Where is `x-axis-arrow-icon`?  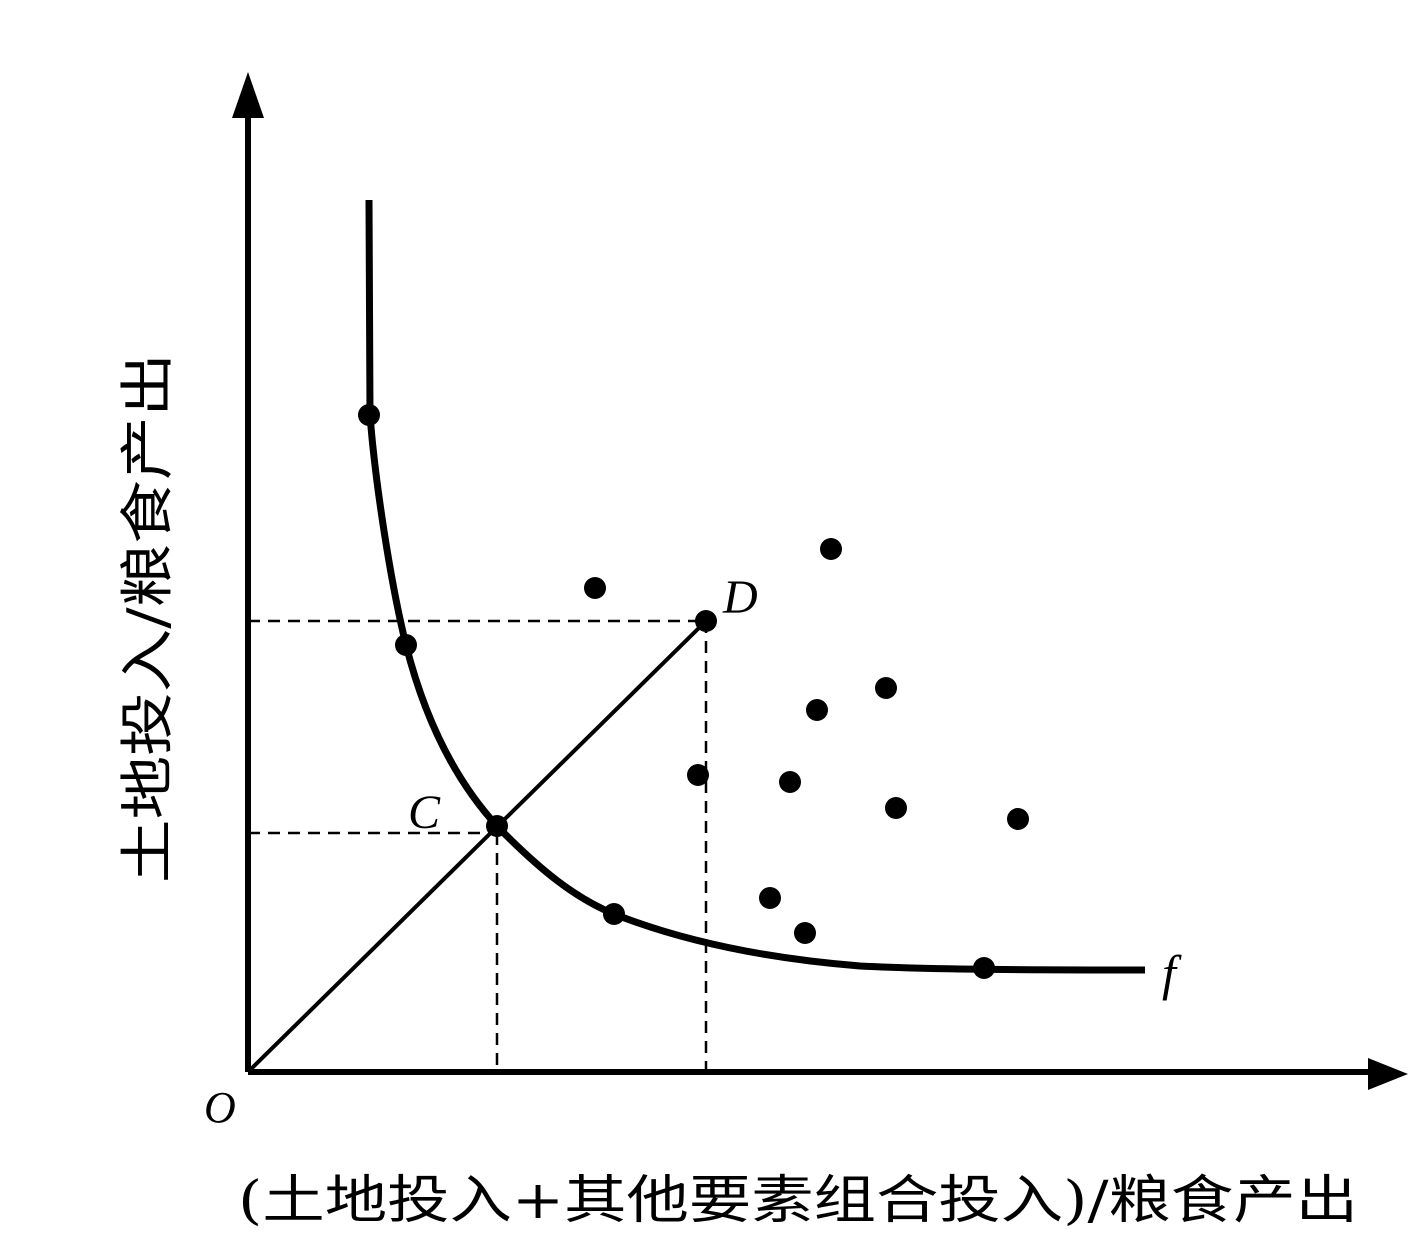
x-axis-arrow-icon is located at coordinates (1388, 1074).